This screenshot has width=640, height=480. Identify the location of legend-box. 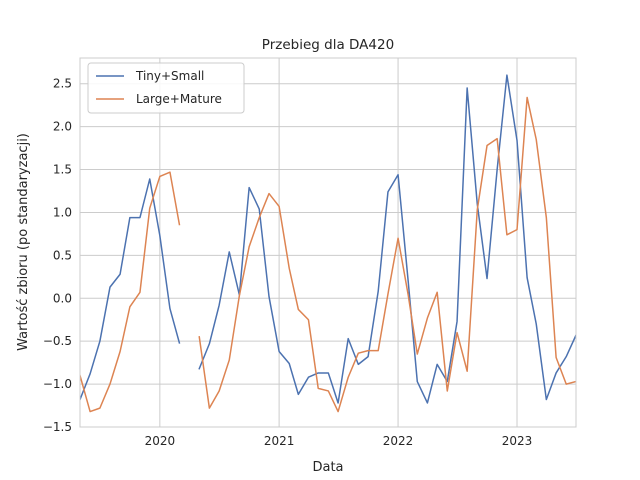
(166, 88).